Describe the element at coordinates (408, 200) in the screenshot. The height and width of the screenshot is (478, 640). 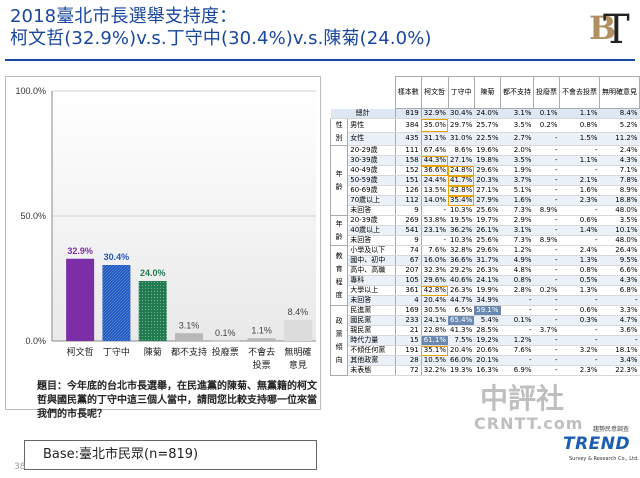
I see `table-cell: 112` at that location.